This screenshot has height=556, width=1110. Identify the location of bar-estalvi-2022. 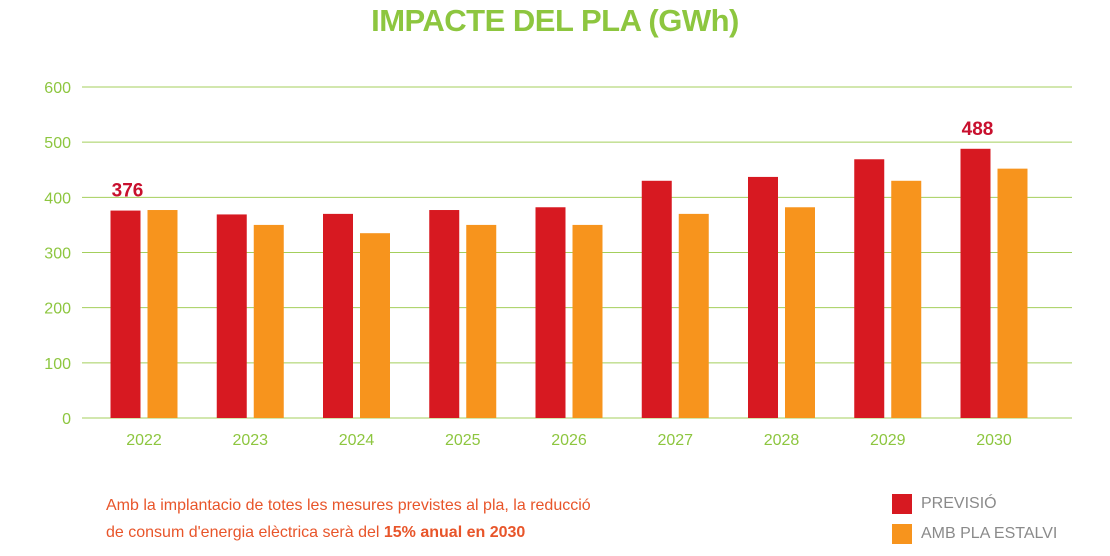
(162, 314).